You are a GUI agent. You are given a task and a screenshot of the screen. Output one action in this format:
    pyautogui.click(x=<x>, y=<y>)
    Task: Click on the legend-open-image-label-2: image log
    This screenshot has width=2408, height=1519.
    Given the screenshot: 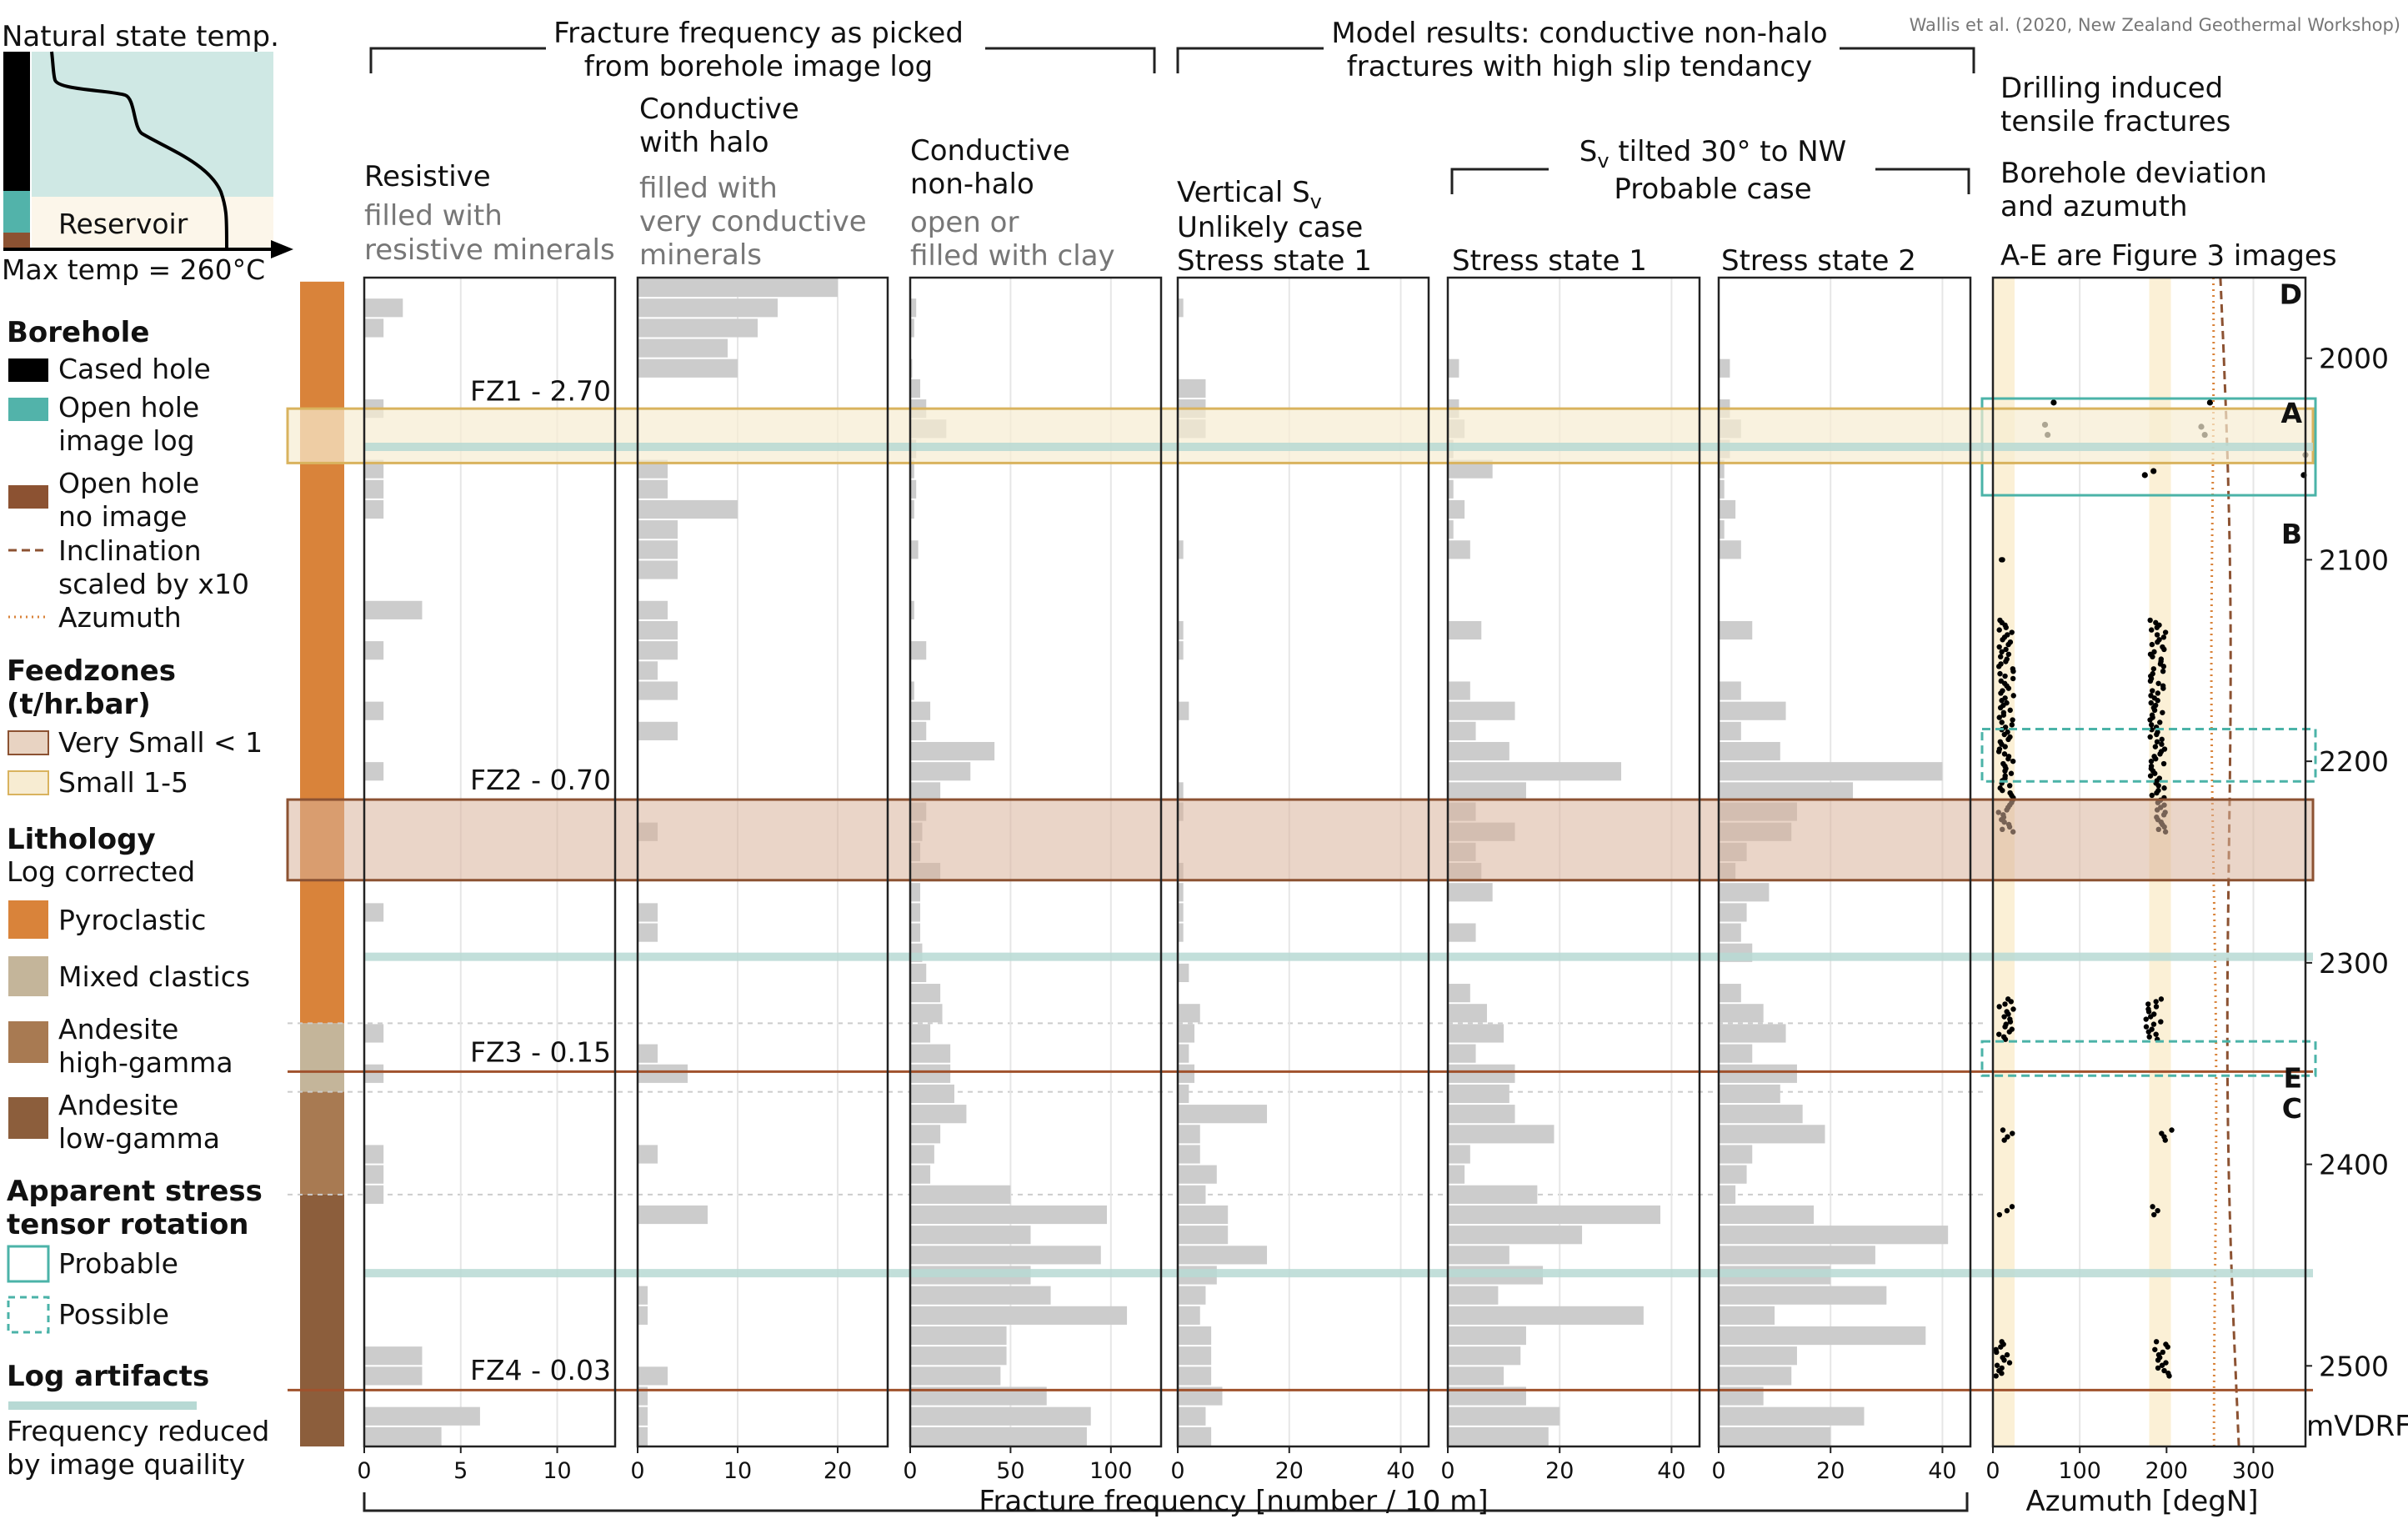 What is the action you would take?
    pyautogui.click(x=126, y=440)
    